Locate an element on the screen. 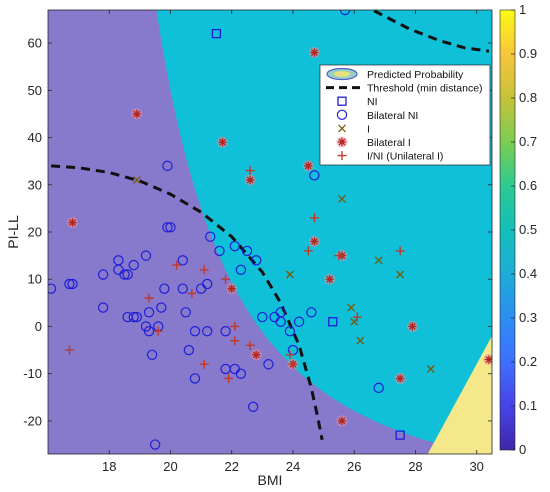 The image size is (550, 492). contour-band is located at coordinates (459, 394).